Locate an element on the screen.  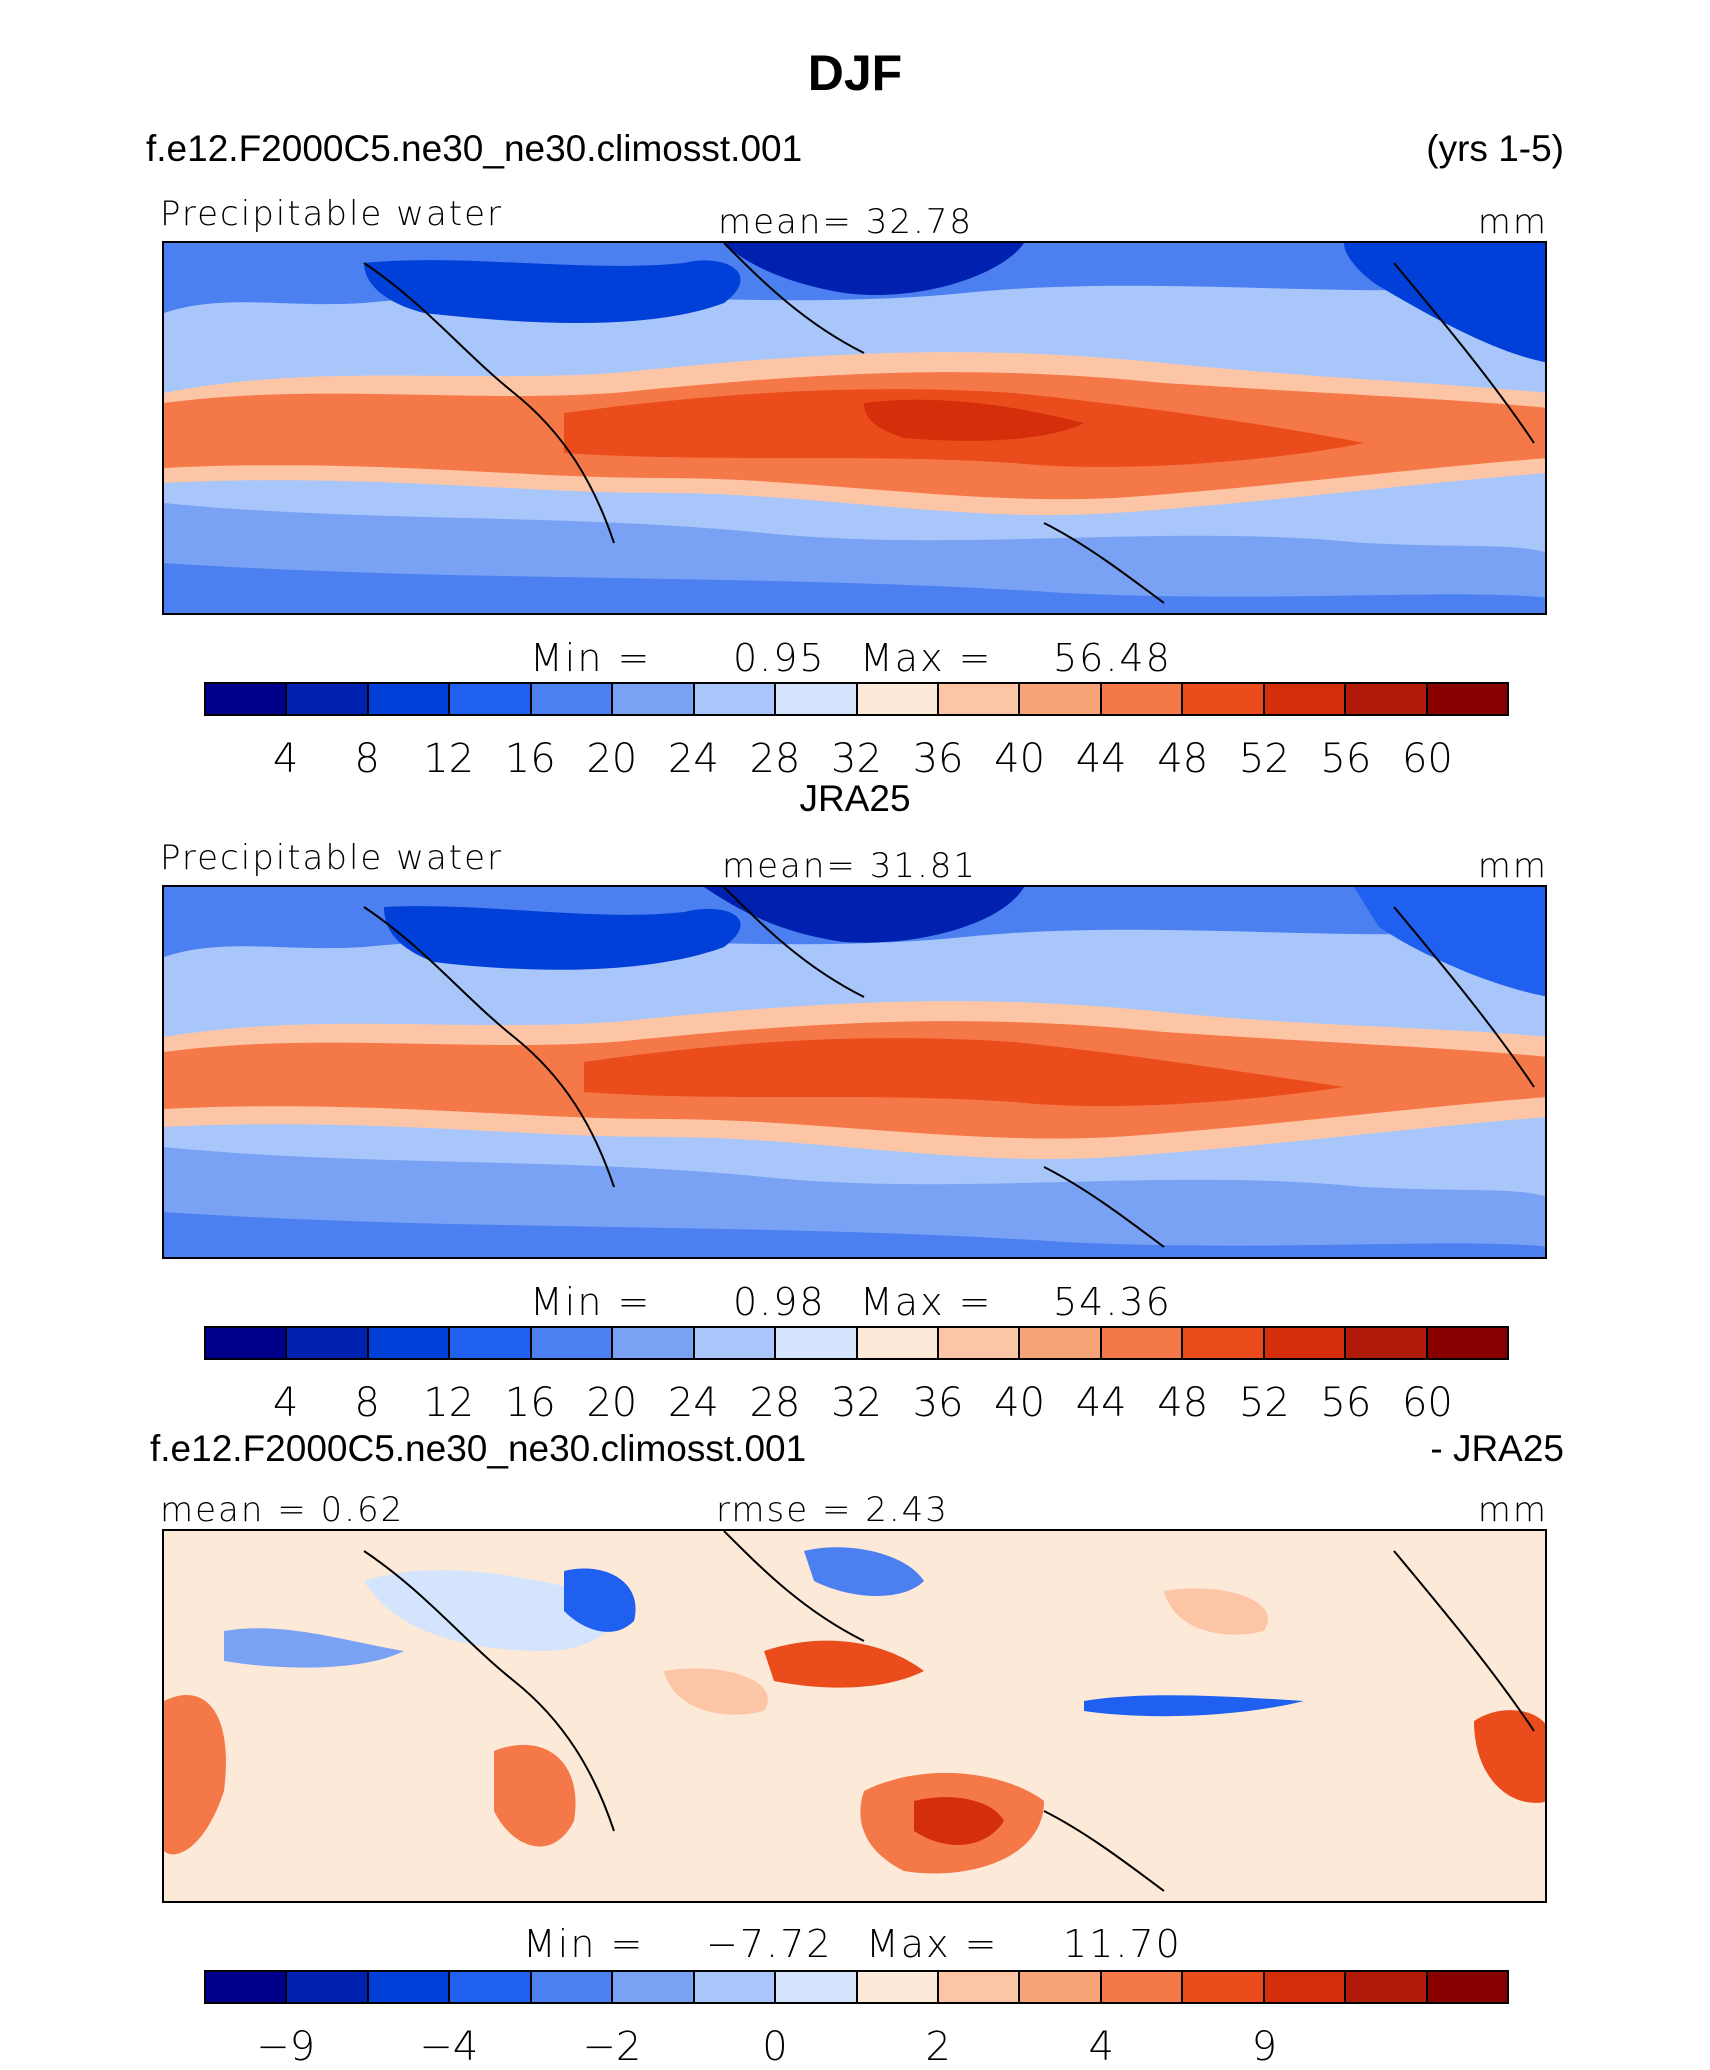
min-value: 0.95 is located at coordinates (779, 658).